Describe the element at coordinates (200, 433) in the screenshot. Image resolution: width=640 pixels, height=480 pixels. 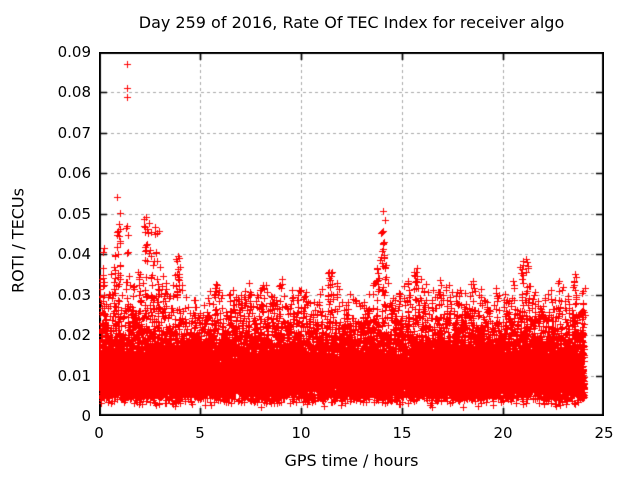
I see `x-tick-label-1: 5` at that location.